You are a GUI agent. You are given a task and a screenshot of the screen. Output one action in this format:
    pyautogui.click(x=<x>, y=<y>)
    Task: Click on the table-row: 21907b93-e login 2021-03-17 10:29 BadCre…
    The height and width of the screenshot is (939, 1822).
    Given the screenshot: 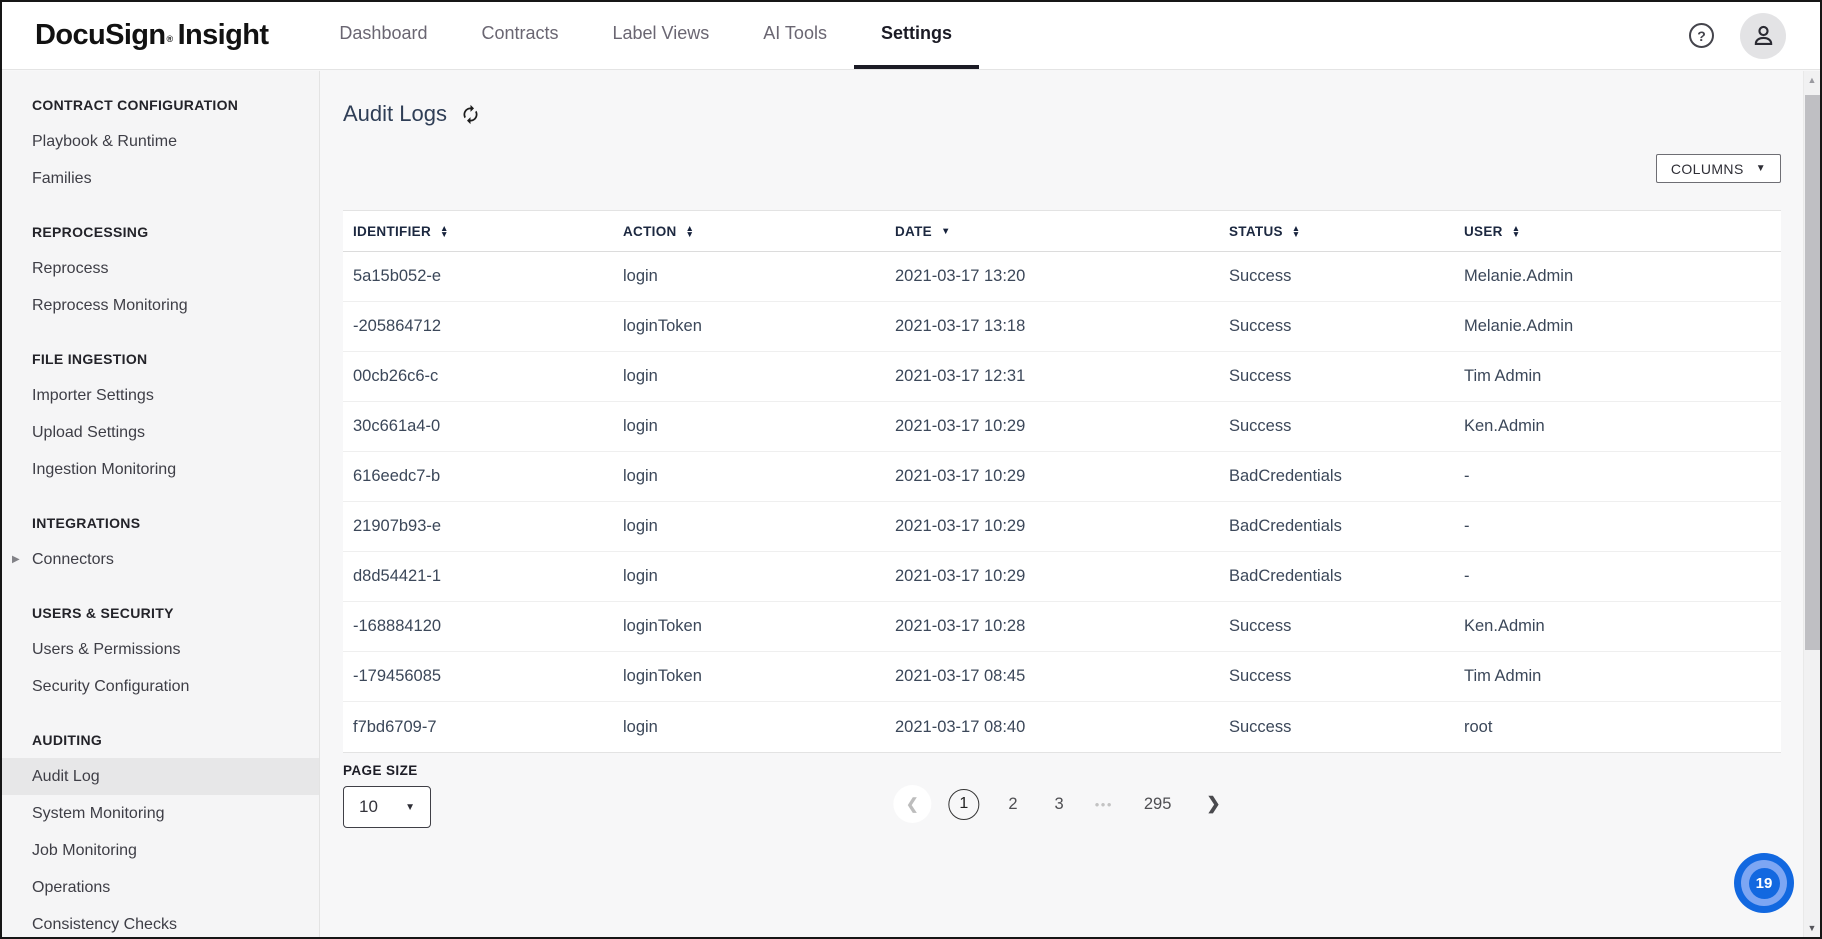 What is the action you would take?
    pyautogui.click(x=1062, y=527)
    